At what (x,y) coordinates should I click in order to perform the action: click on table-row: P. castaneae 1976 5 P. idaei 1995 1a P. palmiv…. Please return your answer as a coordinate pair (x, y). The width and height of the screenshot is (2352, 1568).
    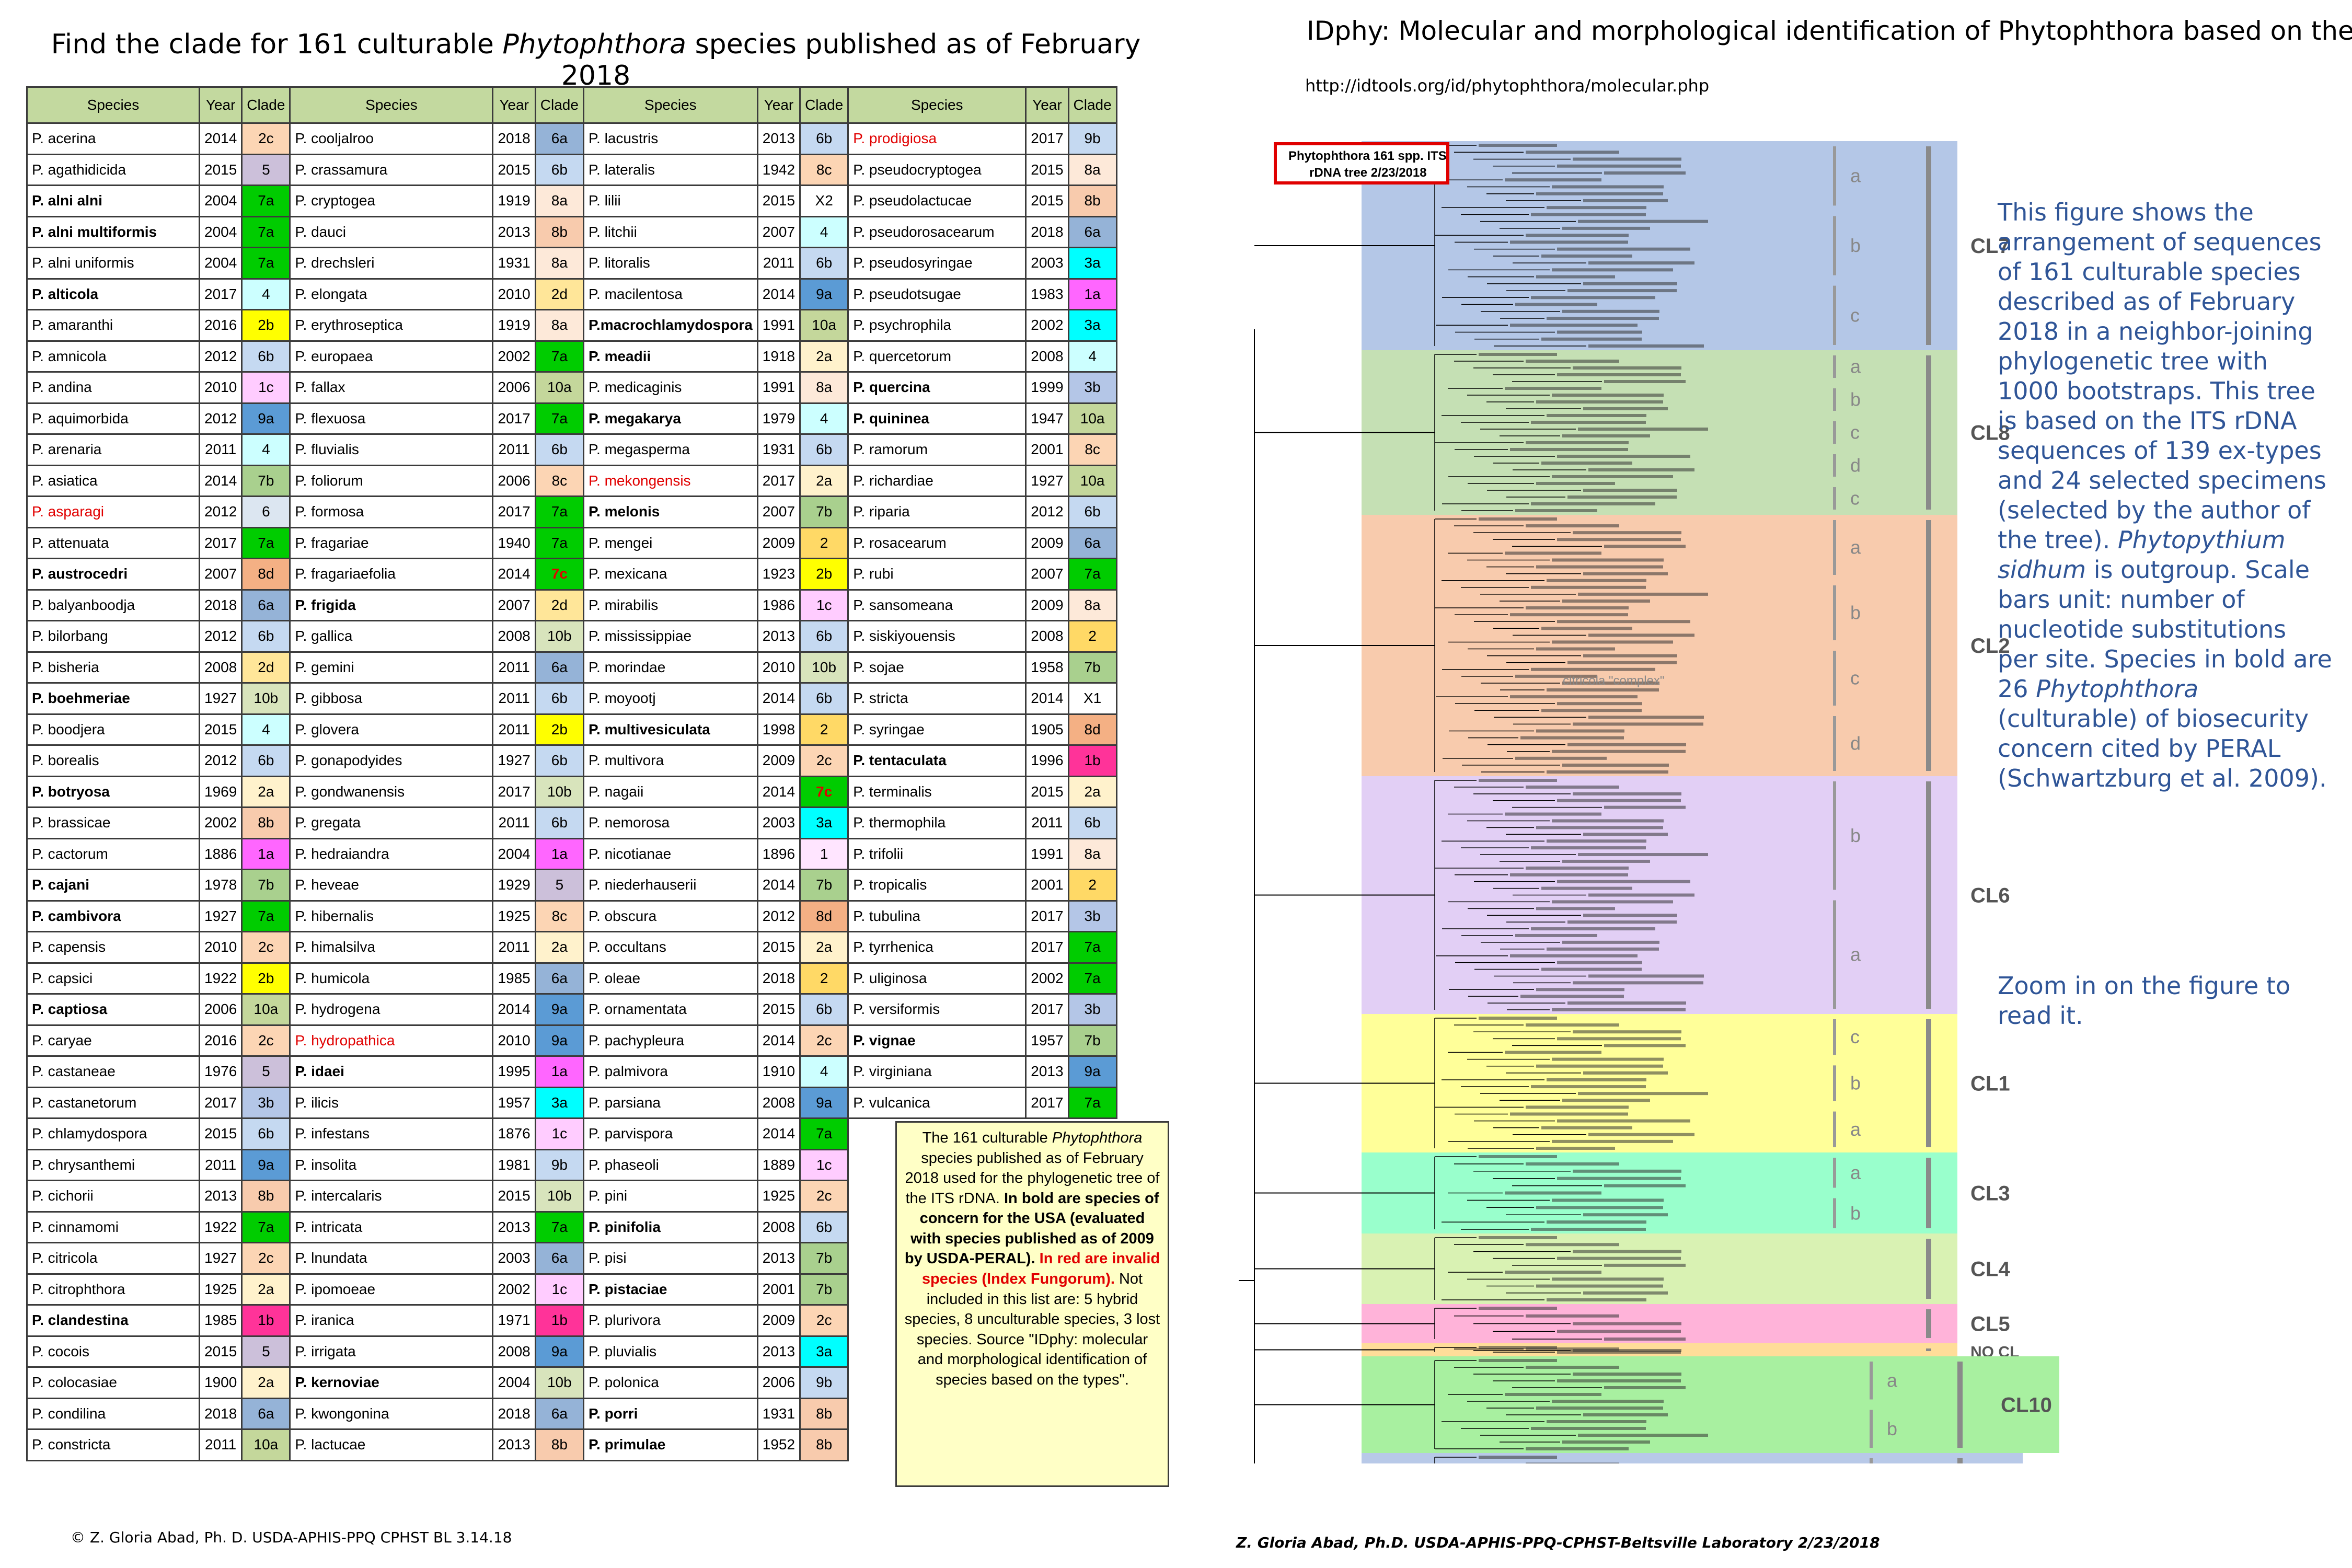
    Looking at the image, I should click on (571, 1071).